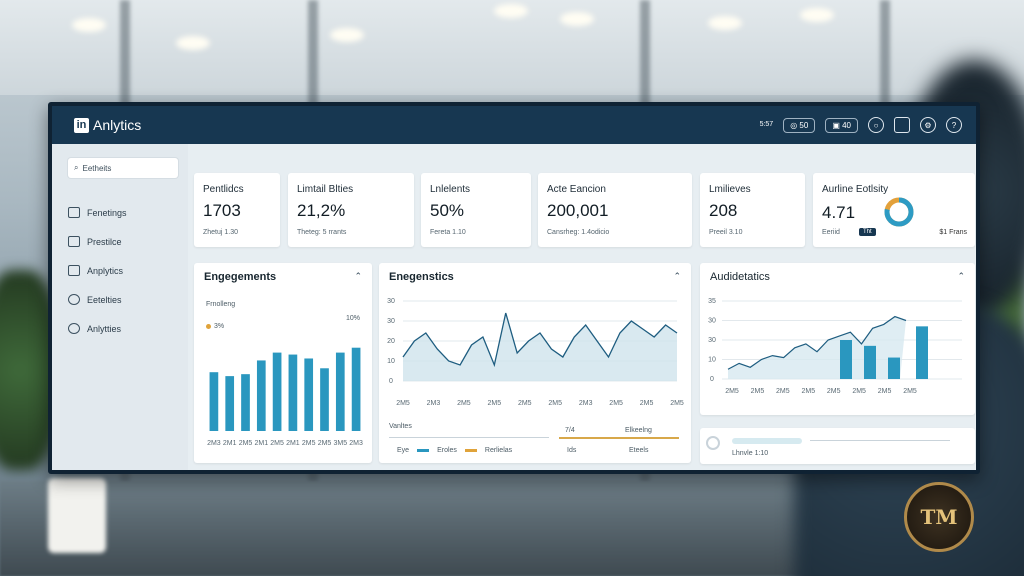  I want to click on legend-label: Eroles, so click(447, 450).